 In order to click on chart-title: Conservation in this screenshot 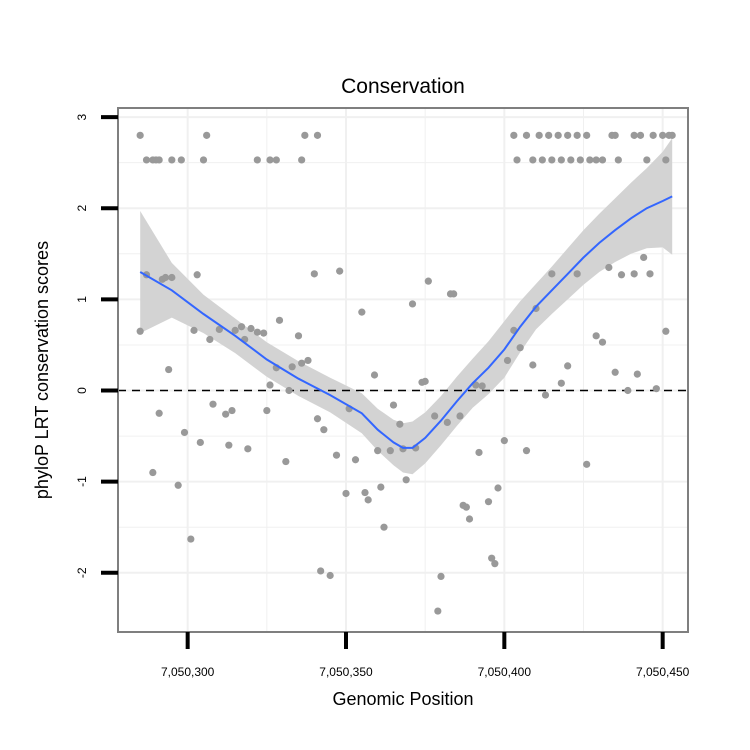, I will do `click(403, 86)`.